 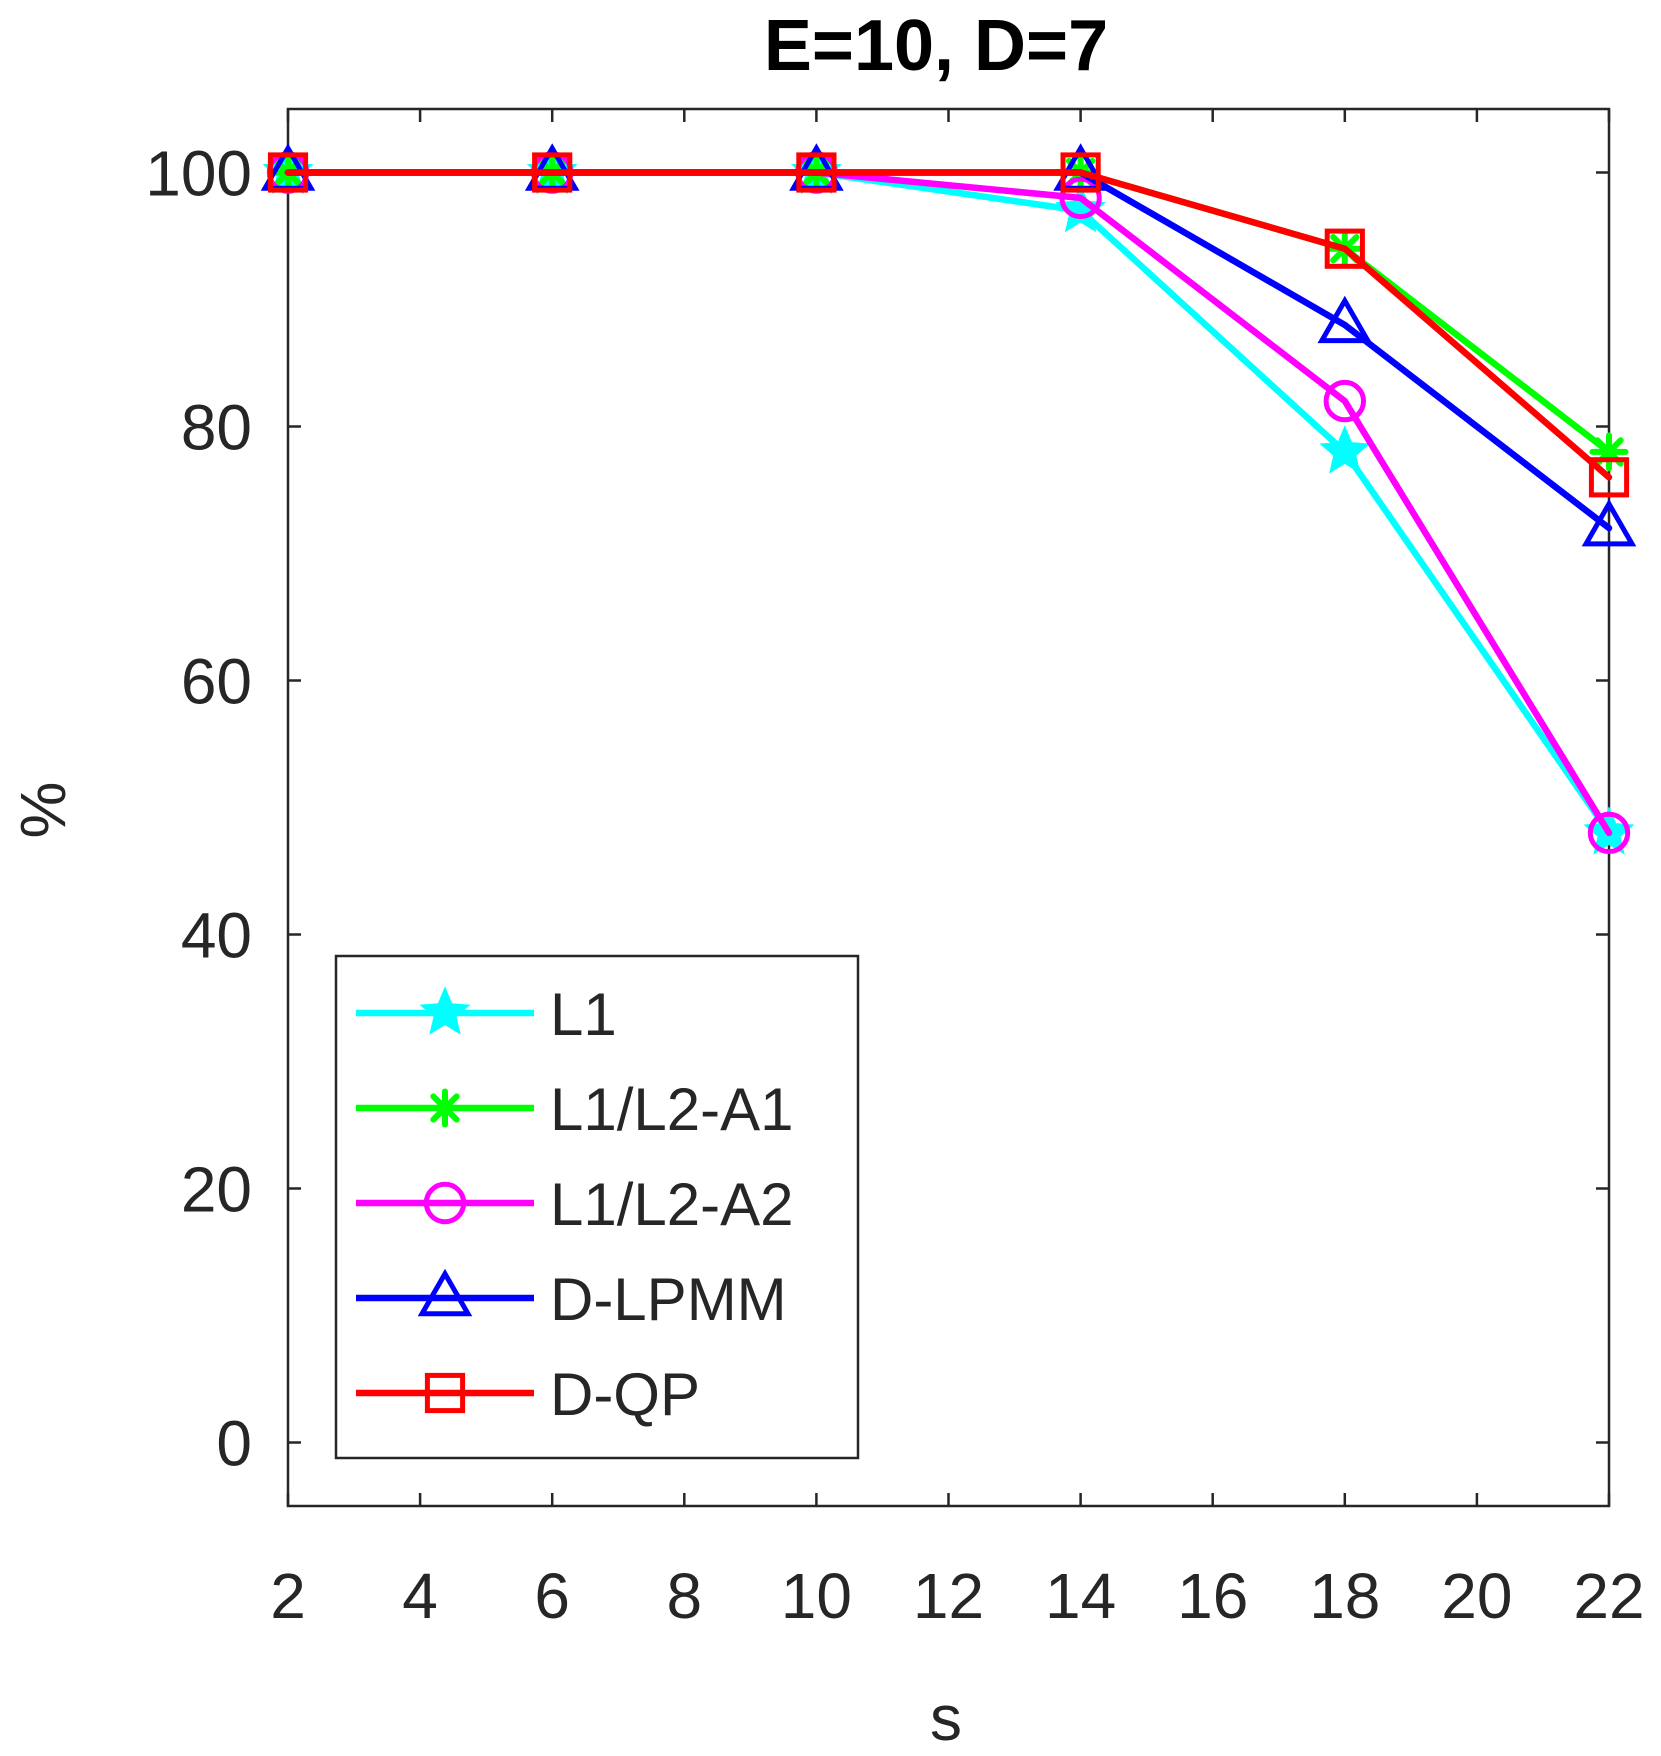 What do you see at coordinates (420, 1596) in the screenshot?
I see `x-tick-label: 4` at bounding box center [420, 1596].